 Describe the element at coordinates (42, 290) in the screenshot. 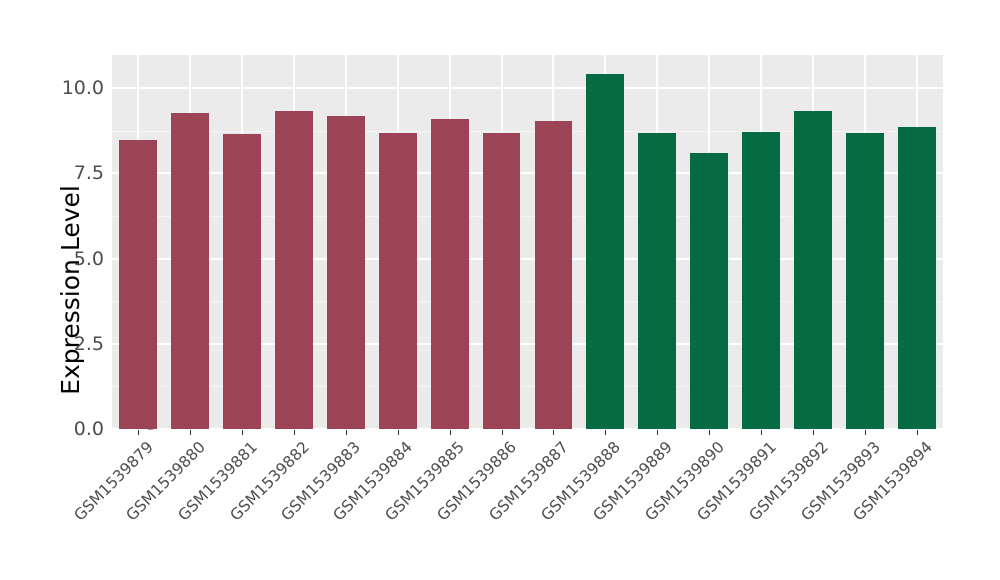

I see `y-axis-title: Expression Level` at that location.